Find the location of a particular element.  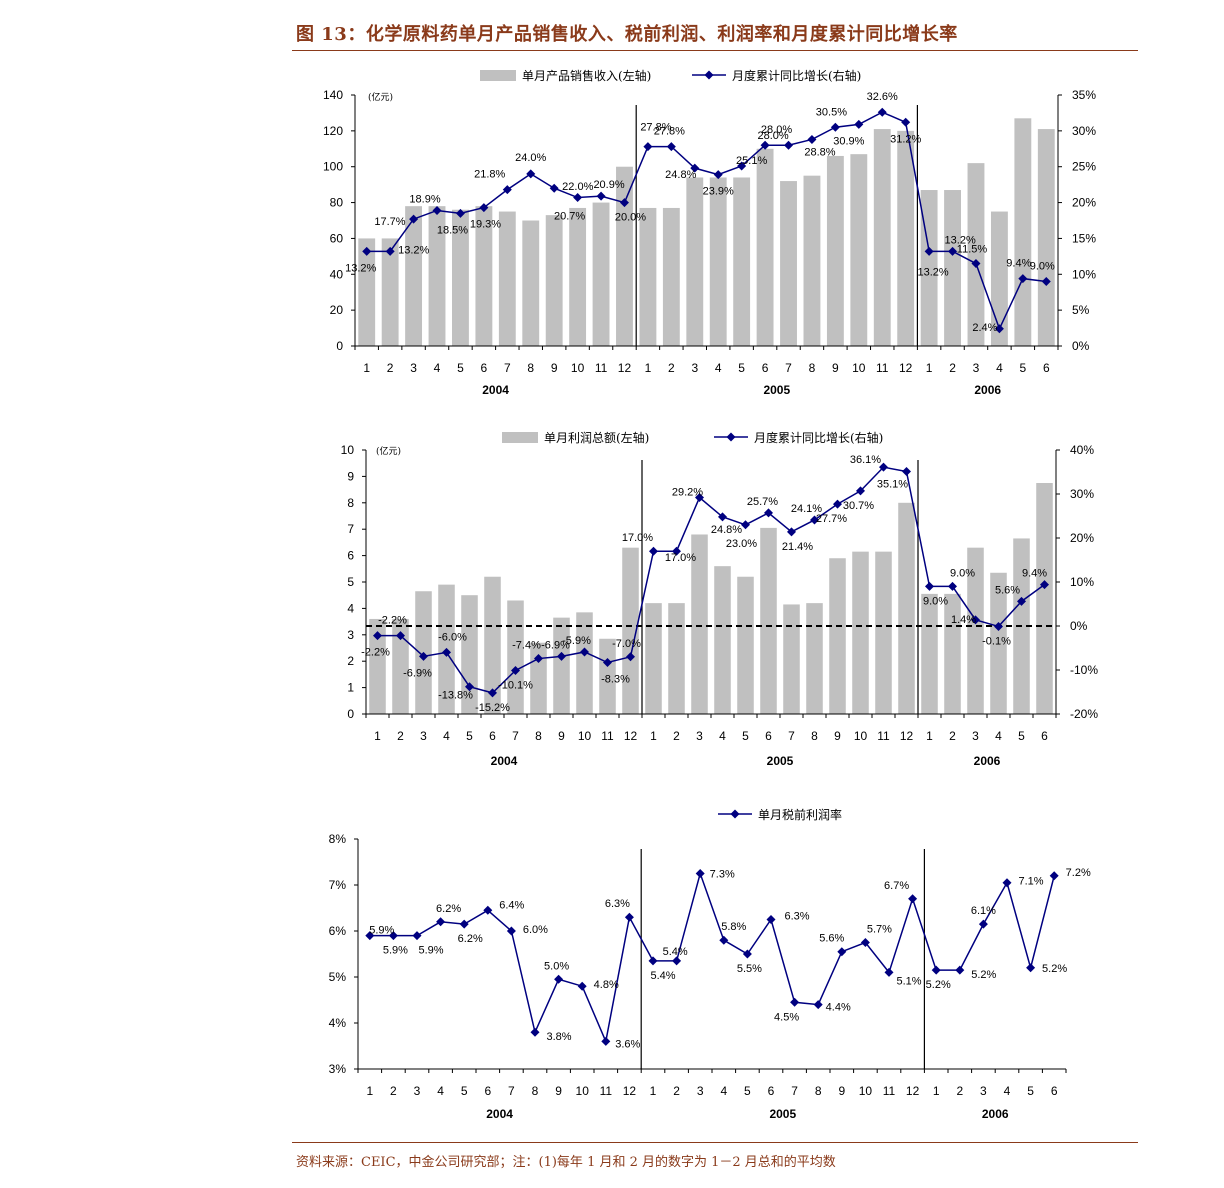

c1-xtick-label-7: 7 is located at coordinates (507, 368).